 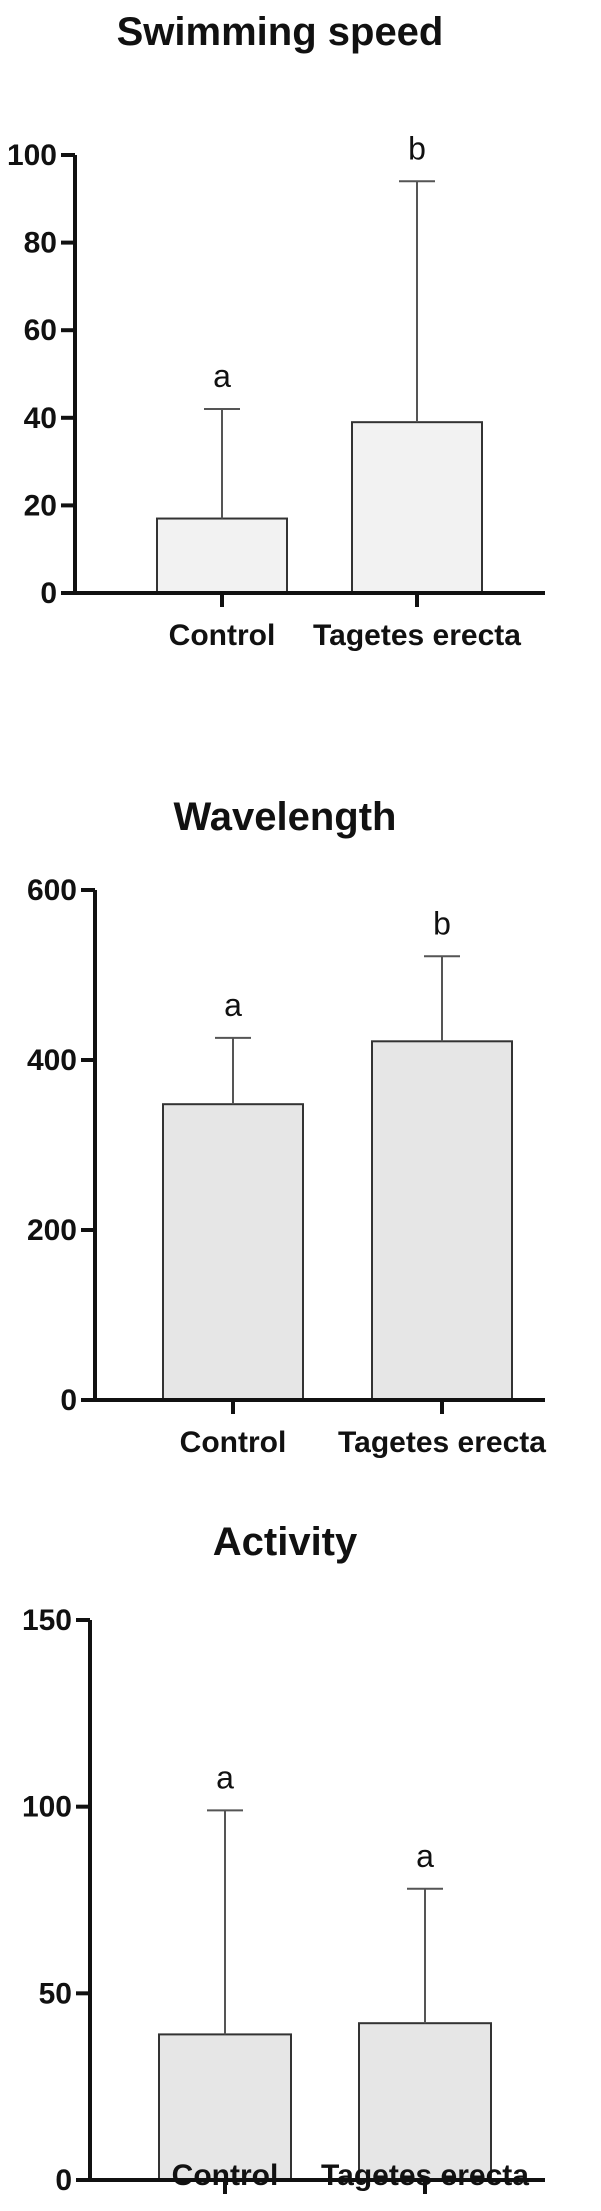 I want to click on y-tick-label: 150, so click(x=47, y=1620).